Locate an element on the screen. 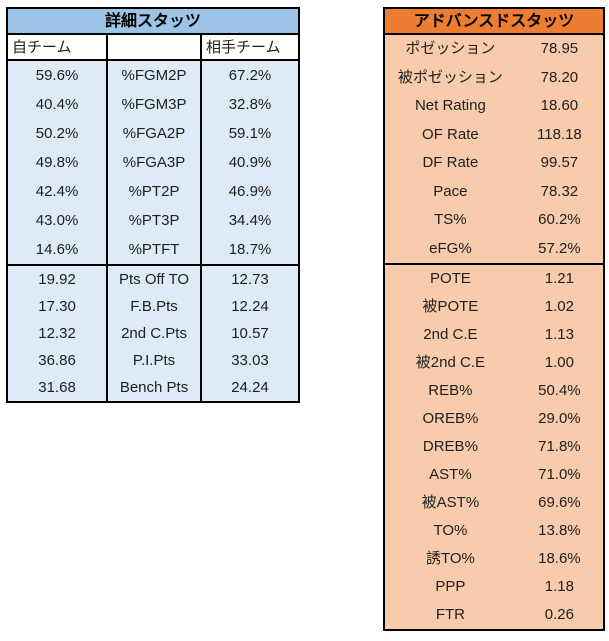 The height and width of the screenshot is (641, 609). opponent-team-value: 59.1% is located at coordinates (250, 133).